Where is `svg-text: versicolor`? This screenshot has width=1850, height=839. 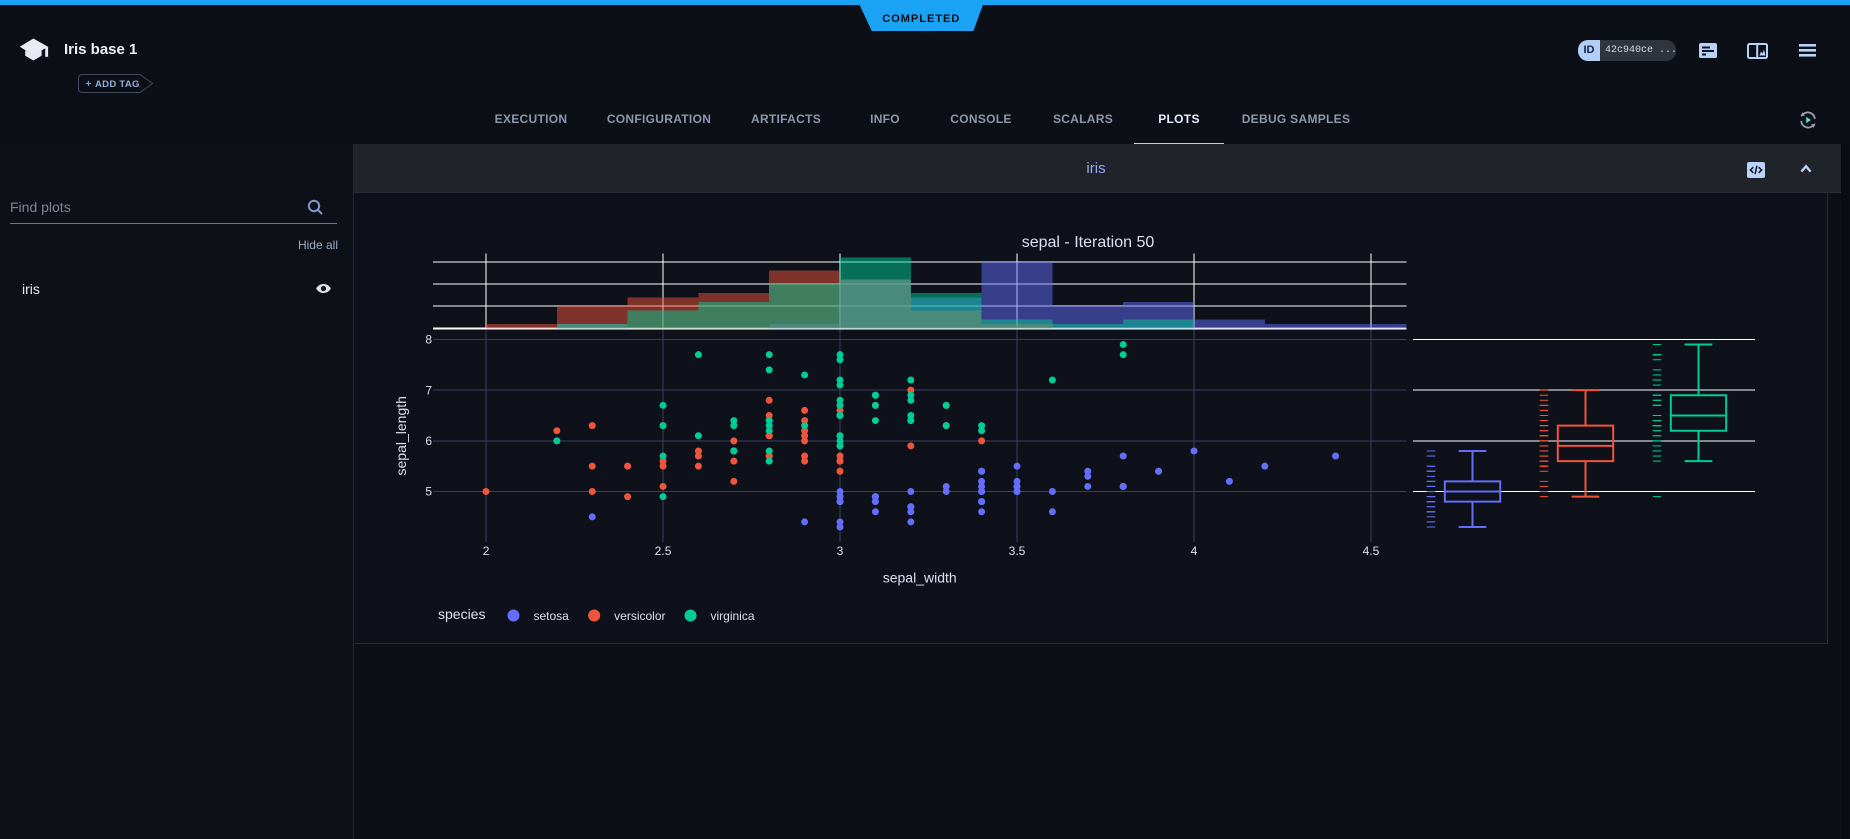
svg-text: versicolor is located at coordinates (639, 616).